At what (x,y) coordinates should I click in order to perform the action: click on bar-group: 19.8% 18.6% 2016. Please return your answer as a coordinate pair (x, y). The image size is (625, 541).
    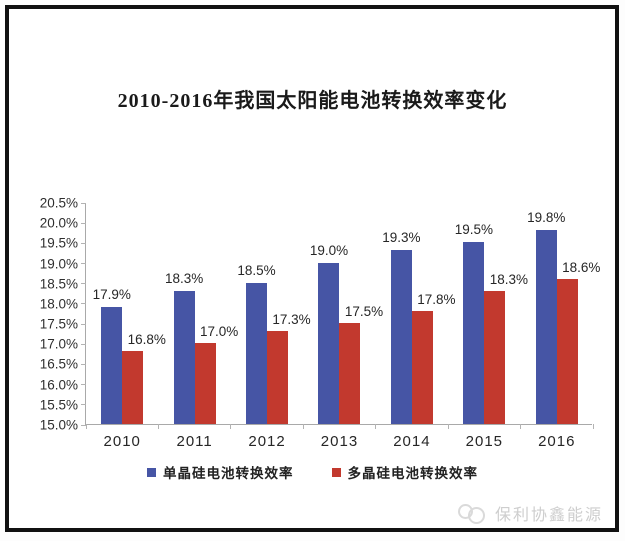
    Looking at the image, I should click on (560, 326).